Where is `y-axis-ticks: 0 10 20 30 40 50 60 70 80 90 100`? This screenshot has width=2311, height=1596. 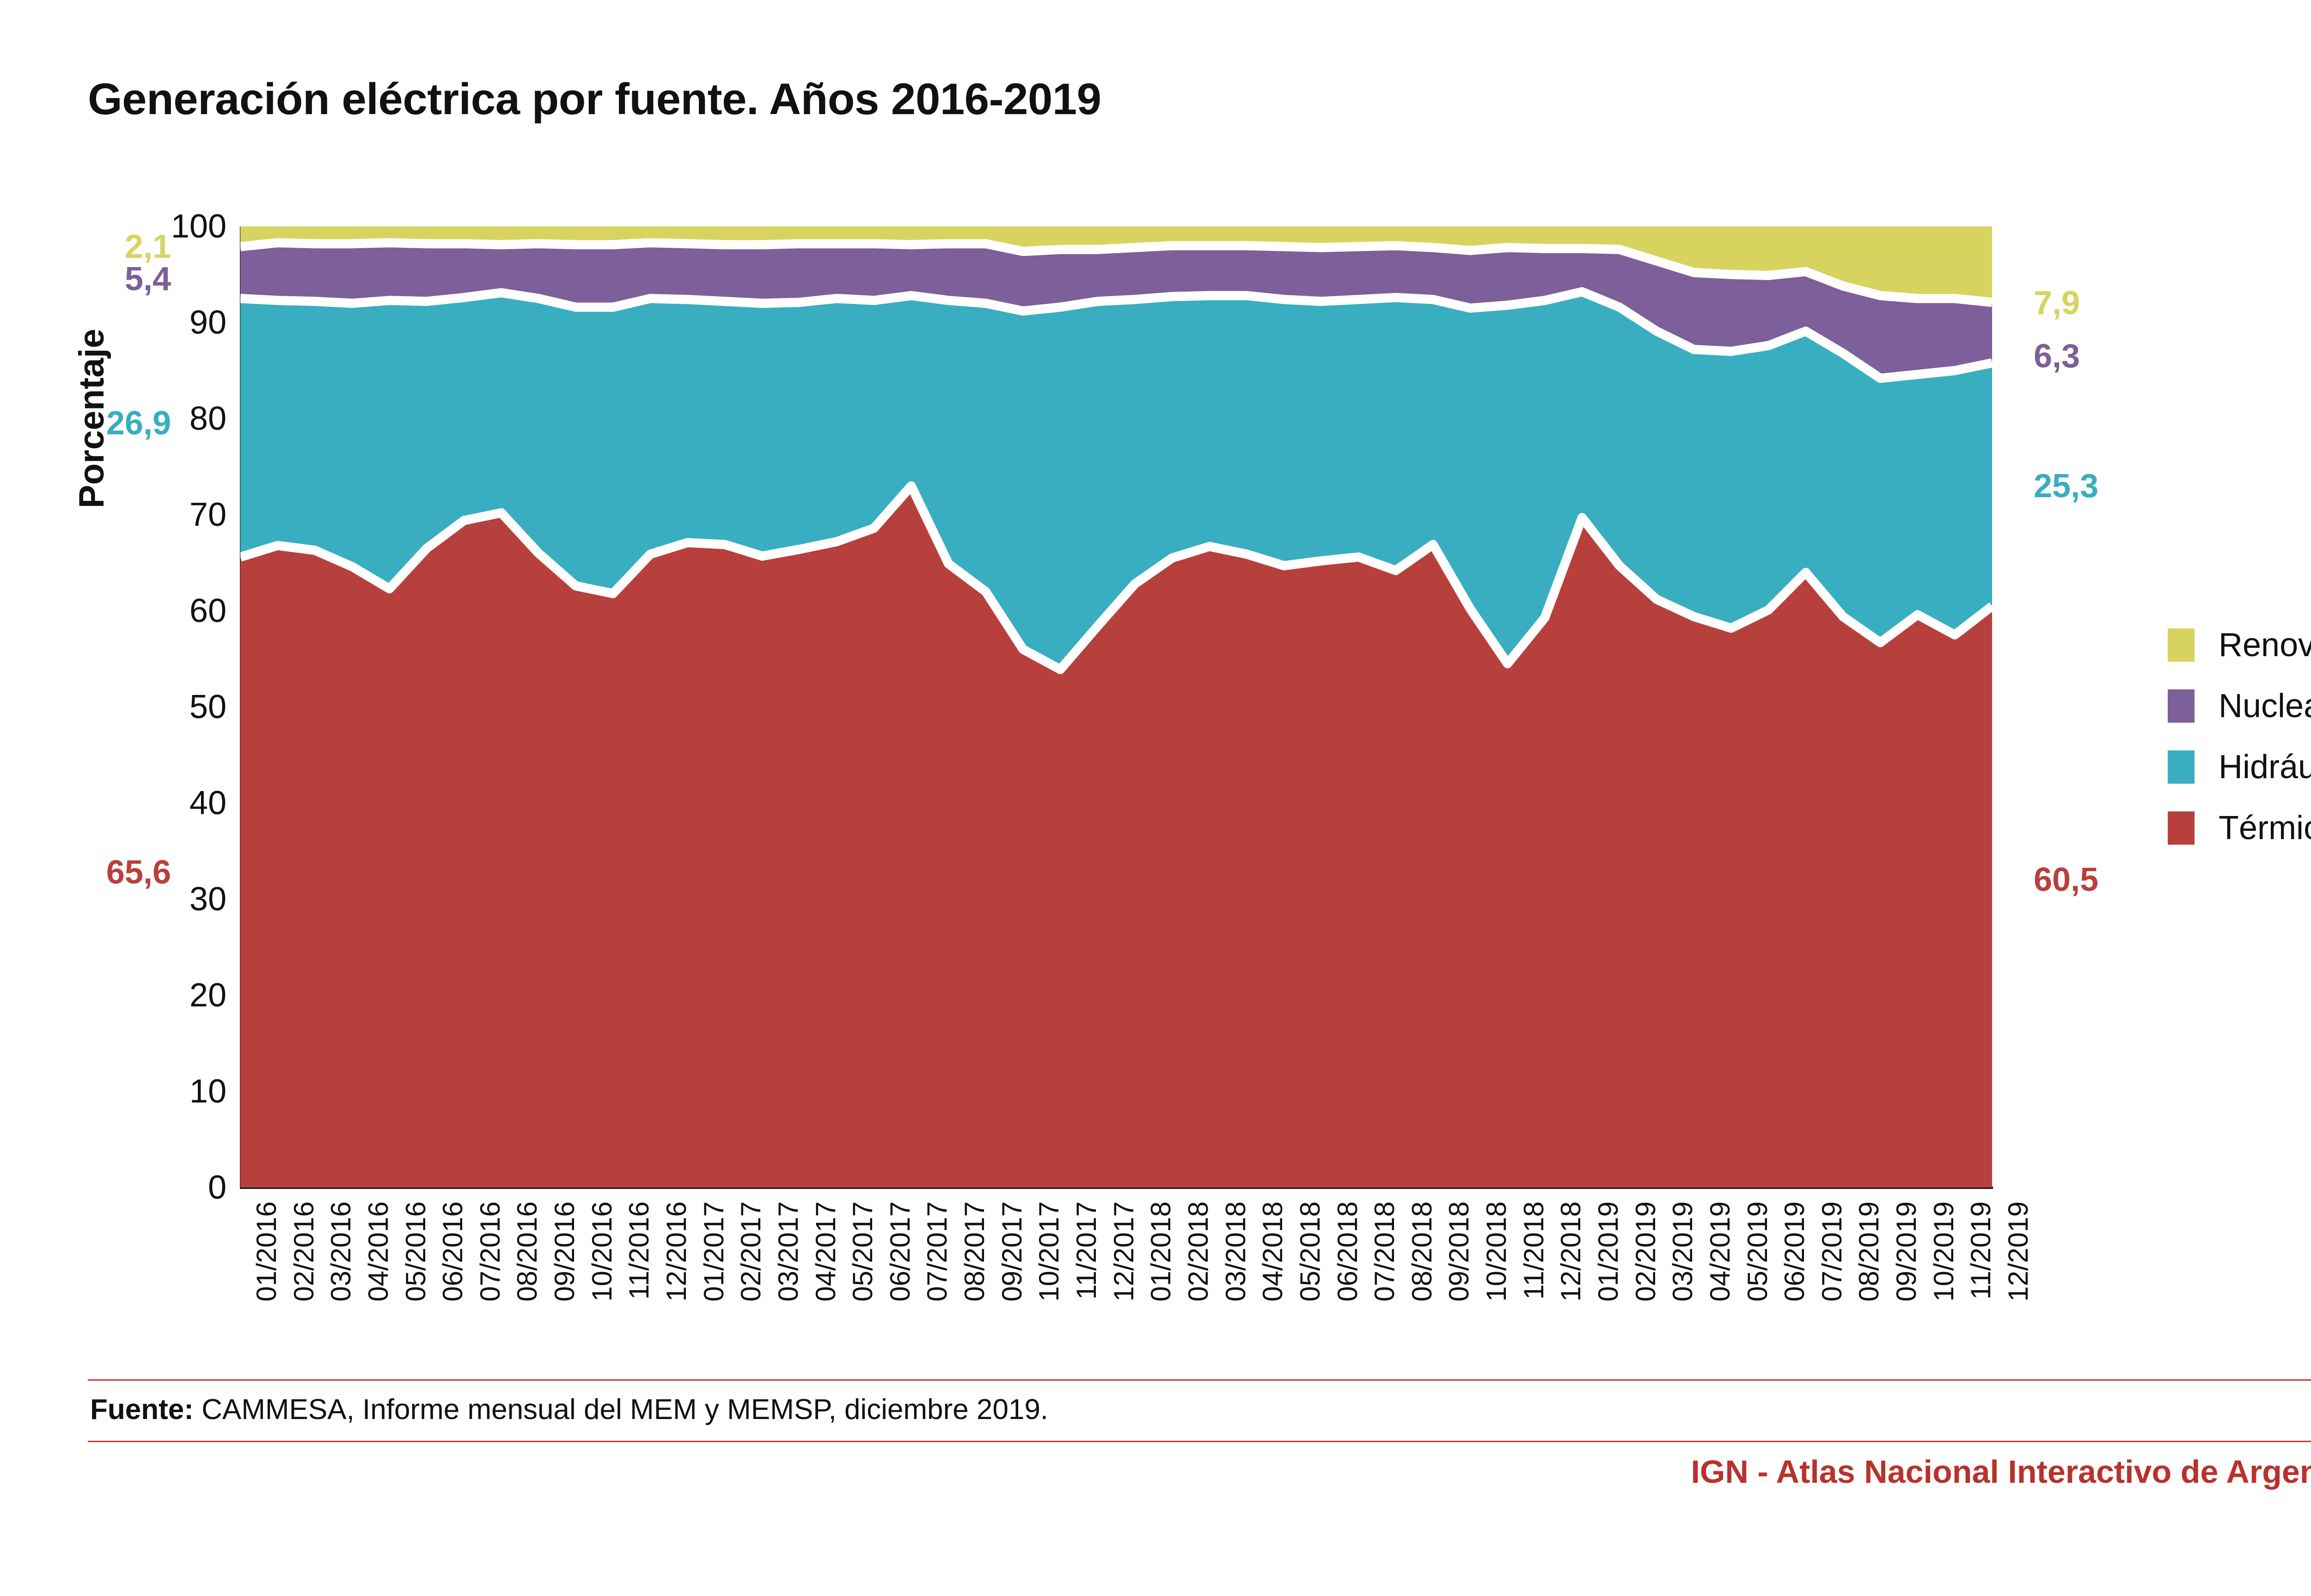
y-axis-ticks: 0 10 20 30 40 50 60 70 80 90 100 is located at coordinates (134, 603).